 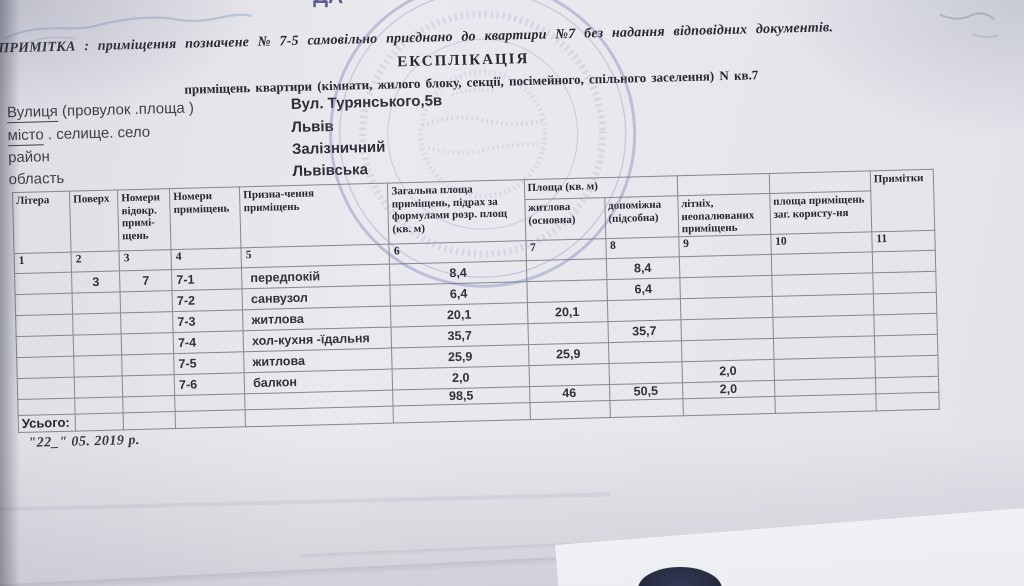 What do you see at coordinates (208, 342) in the screenshot?
I see `cell: 7-4` at bounding box center [208, 342].